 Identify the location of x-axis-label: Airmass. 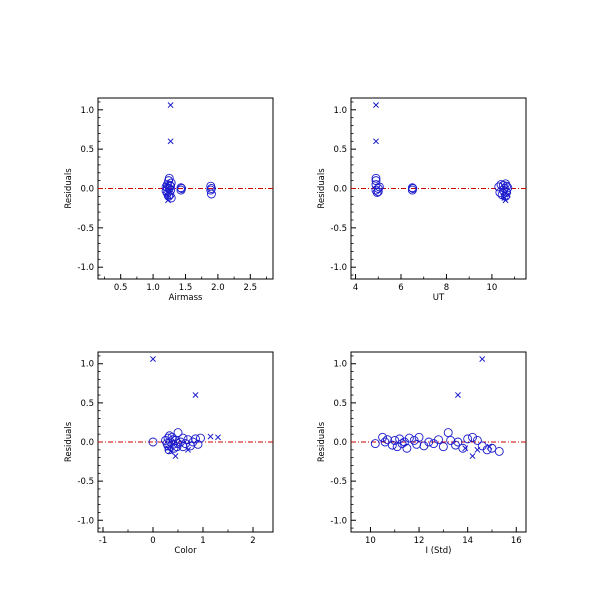
(186, 298).